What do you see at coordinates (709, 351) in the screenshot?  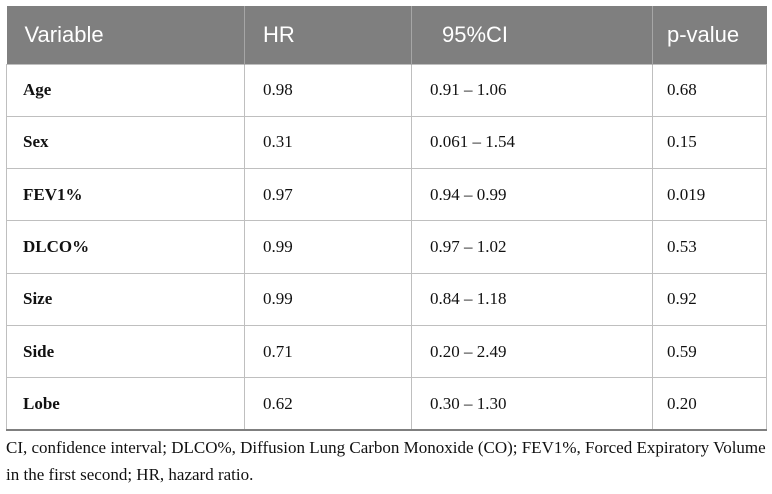 I see `cell-p-value: 0.59` at bounding box center [709, 351].